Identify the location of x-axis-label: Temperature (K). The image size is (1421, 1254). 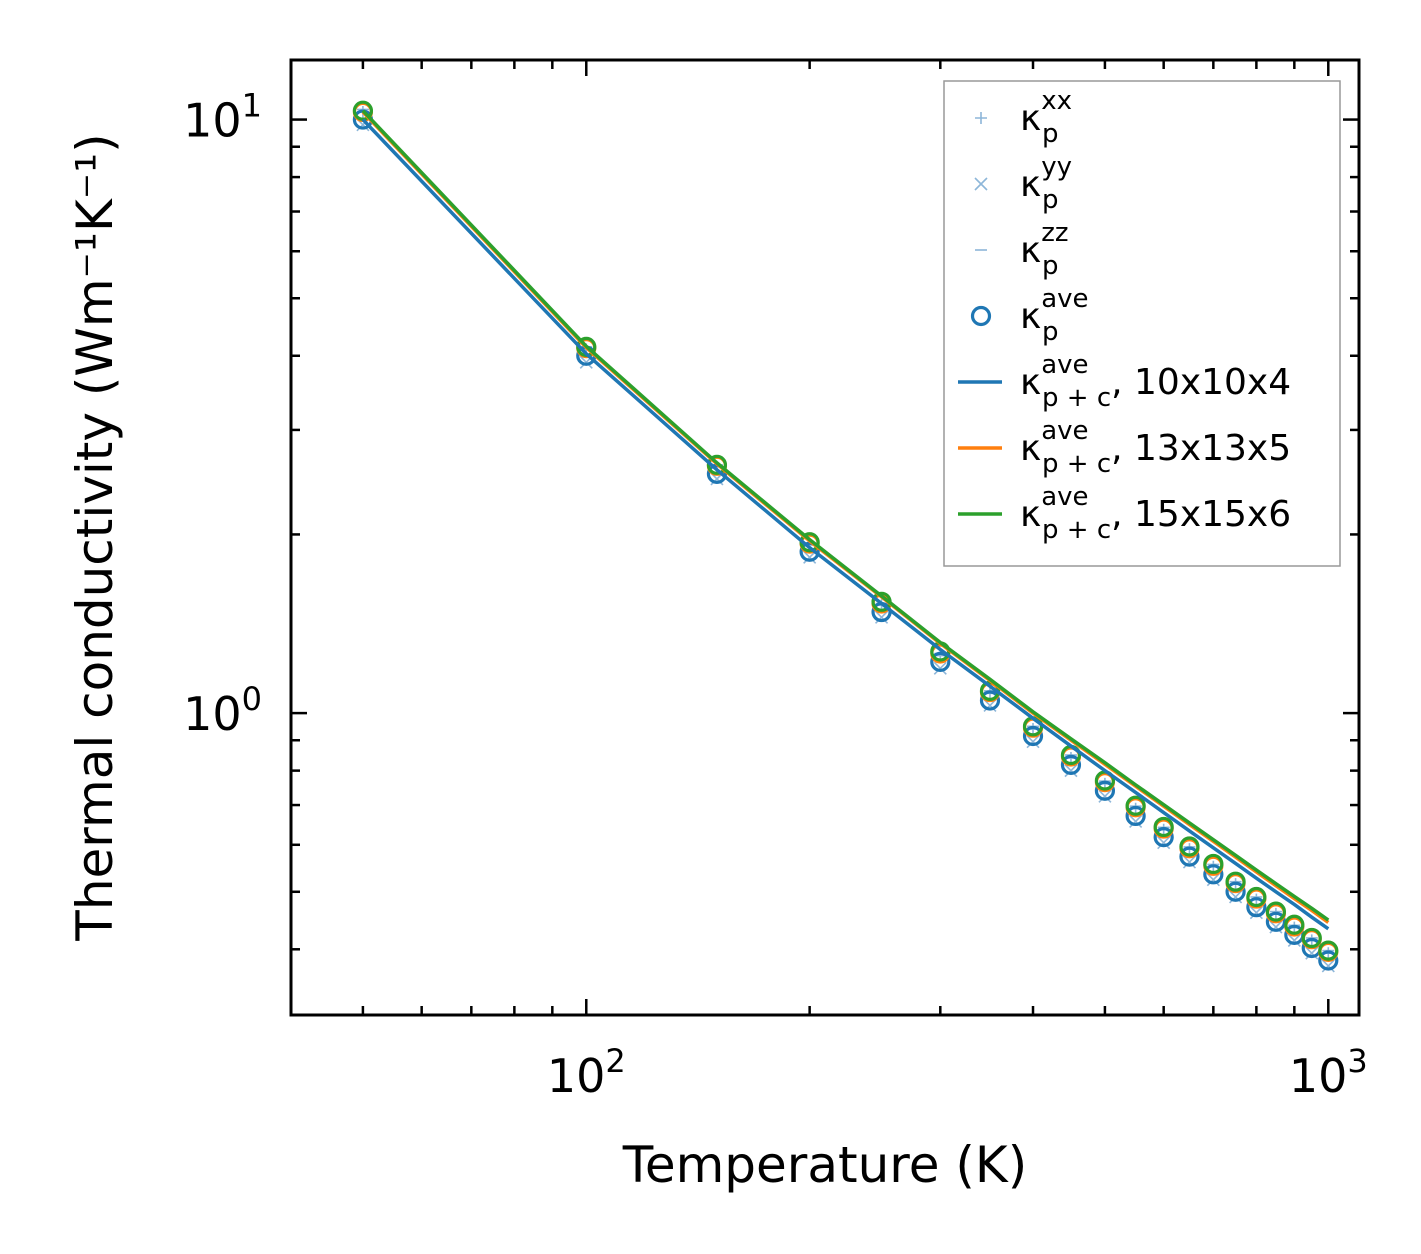
(824, 1165).